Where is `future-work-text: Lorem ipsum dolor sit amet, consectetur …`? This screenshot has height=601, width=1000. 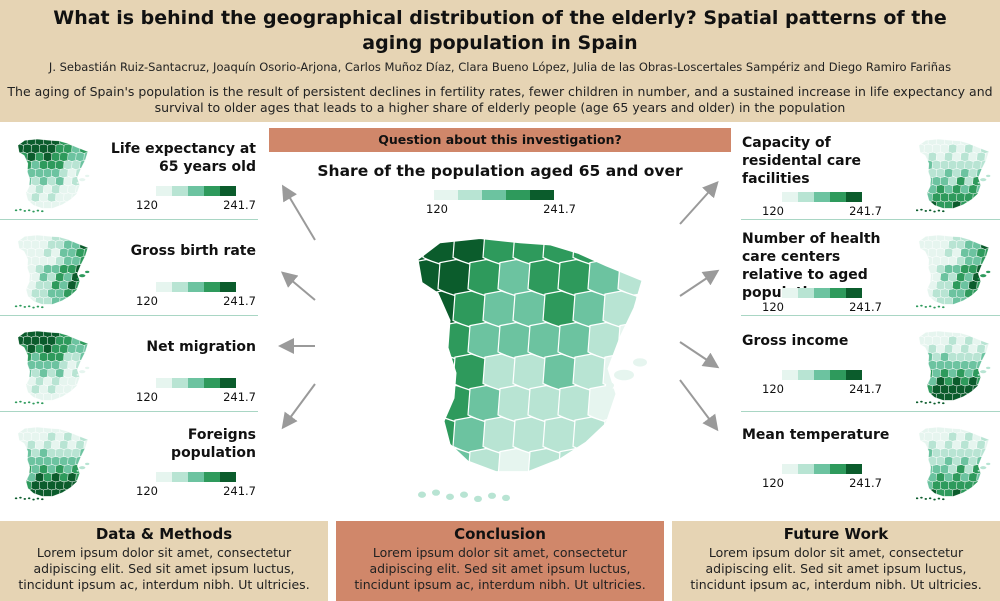
future-work-text: Lorem ipsum dolor sit amet, consectetur … is located at coordinates (836, 568).